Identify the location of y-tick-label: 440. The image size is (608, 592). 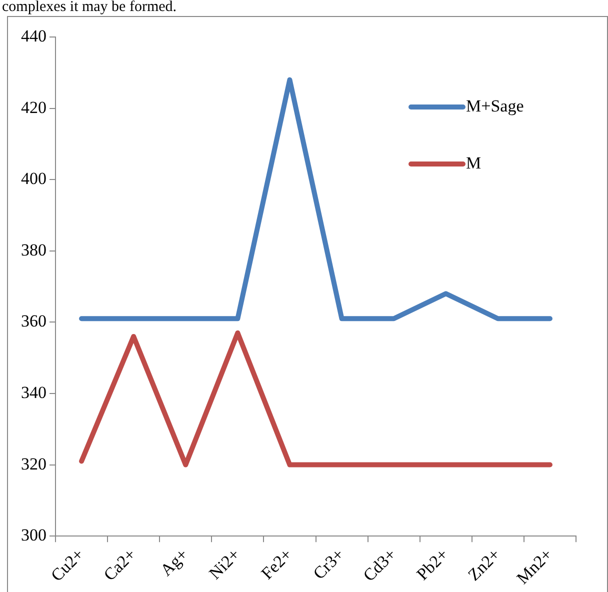
(33, 36).